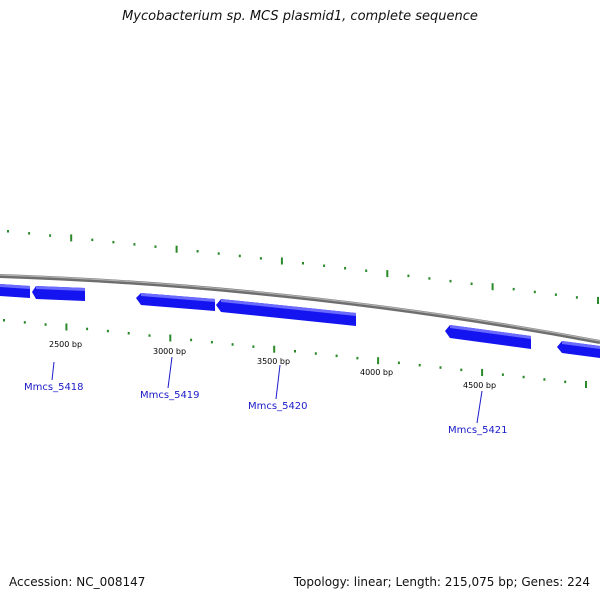  I want to click on inner-tick-track, so click(295, 353).